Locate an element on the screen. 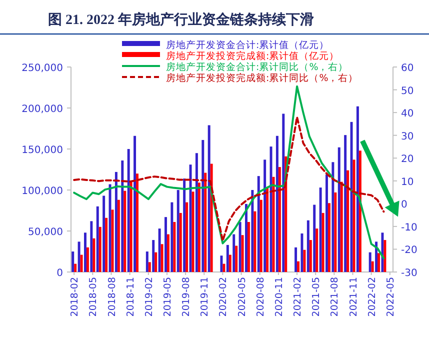  x-tick-label: 2021-02 is located at coordinates (298, 297).